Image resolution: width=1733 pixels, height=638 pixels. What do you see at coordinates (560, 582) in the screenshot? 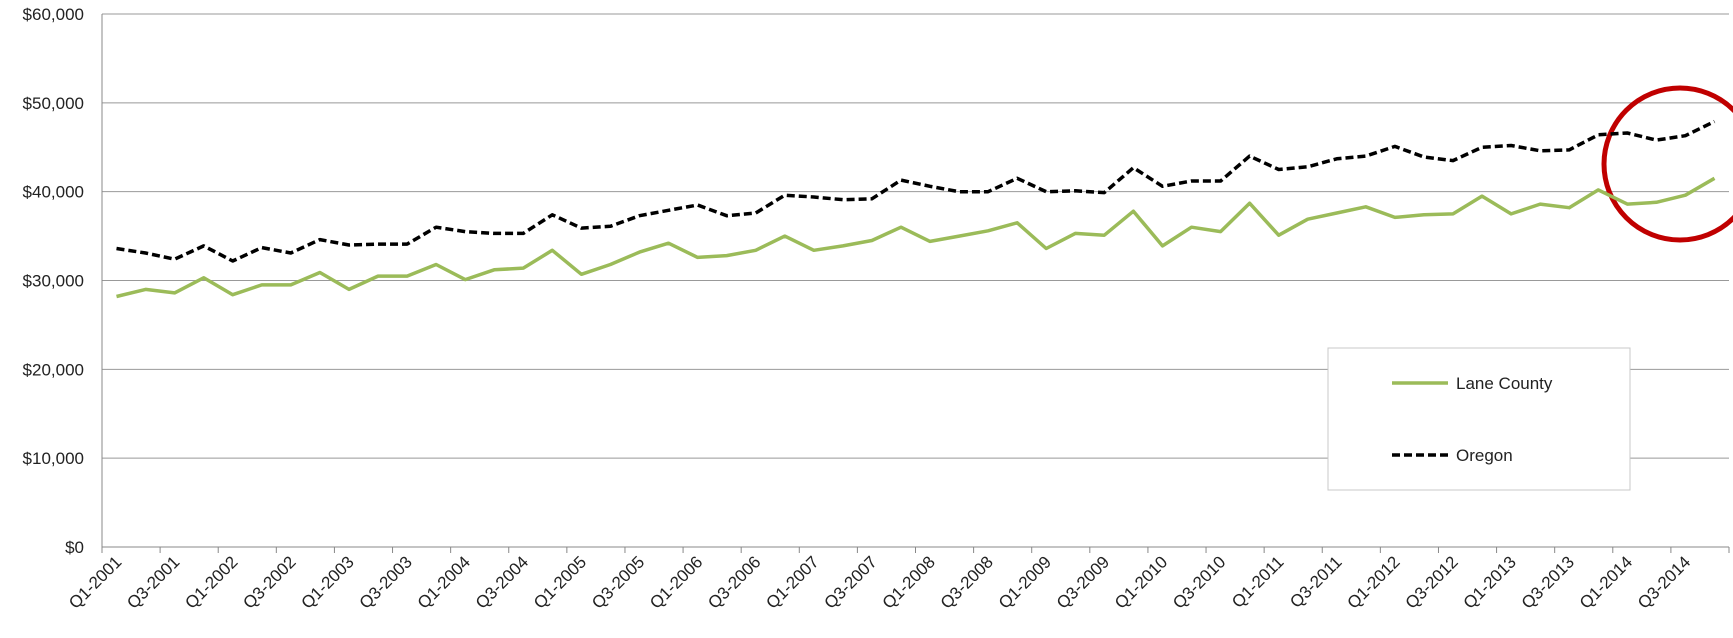
I see `x-tick-label: Q1-2005` at bounding box center [560, 582].